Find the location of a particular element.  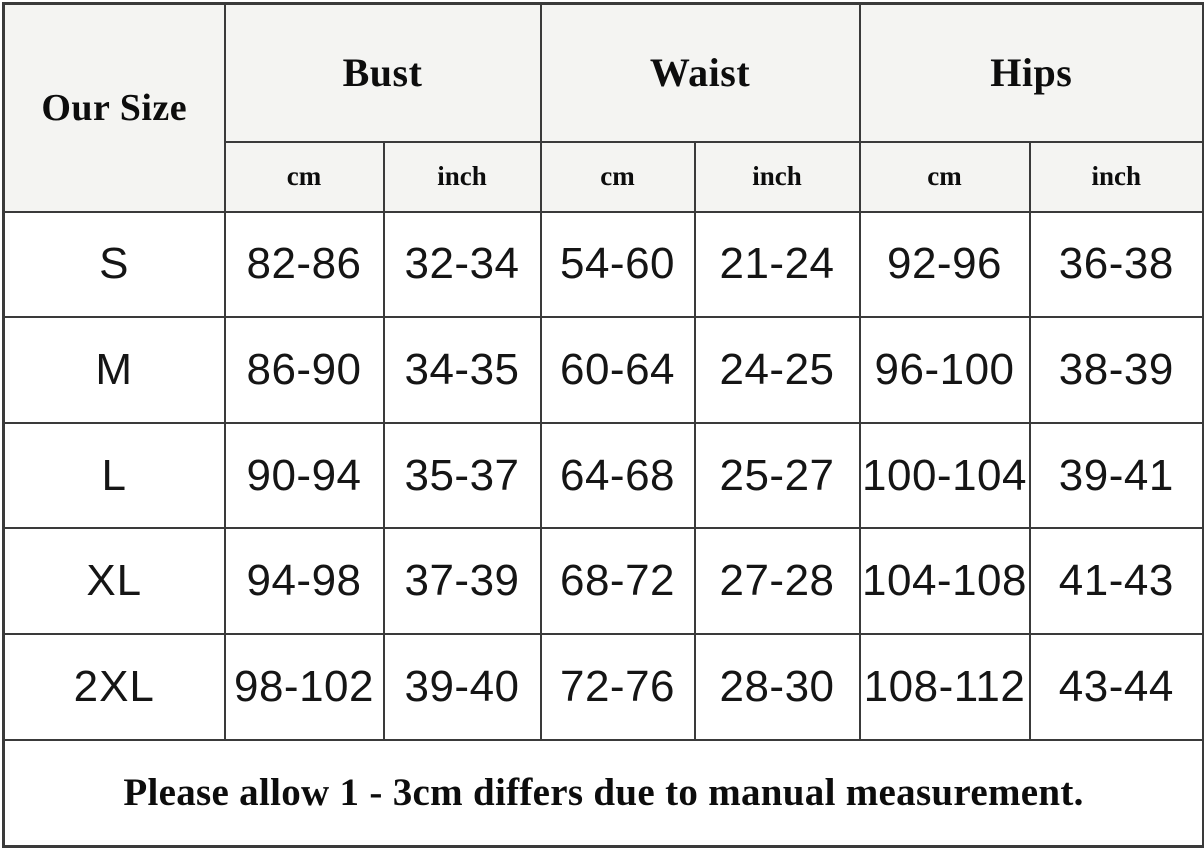

measurement-cell: 100-104 is located at coordinates (944, 475).